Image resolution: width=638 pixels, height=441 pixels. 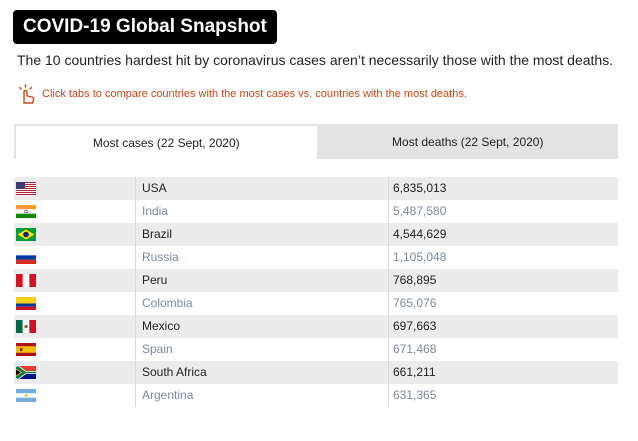 I want to click on peru-flag-icon, so click(x=26, y=280).